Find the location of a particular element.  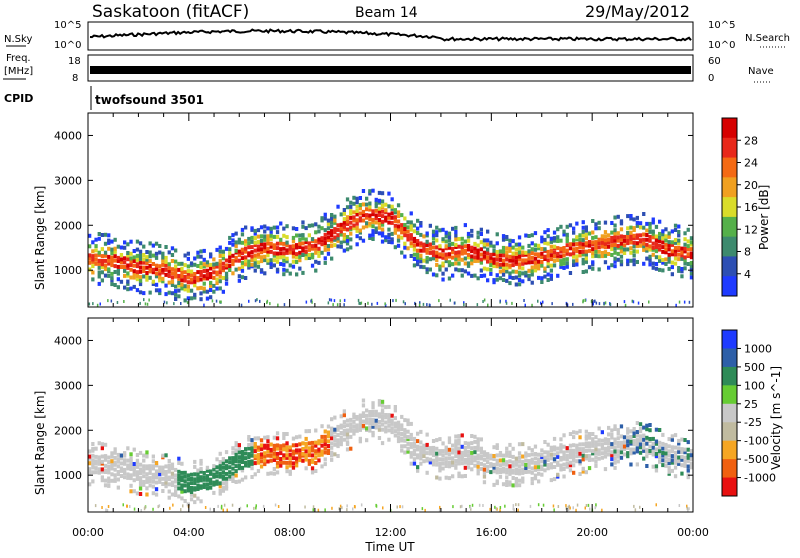

colorbar-tick-label: 500 is located at coordinates (754, 367).